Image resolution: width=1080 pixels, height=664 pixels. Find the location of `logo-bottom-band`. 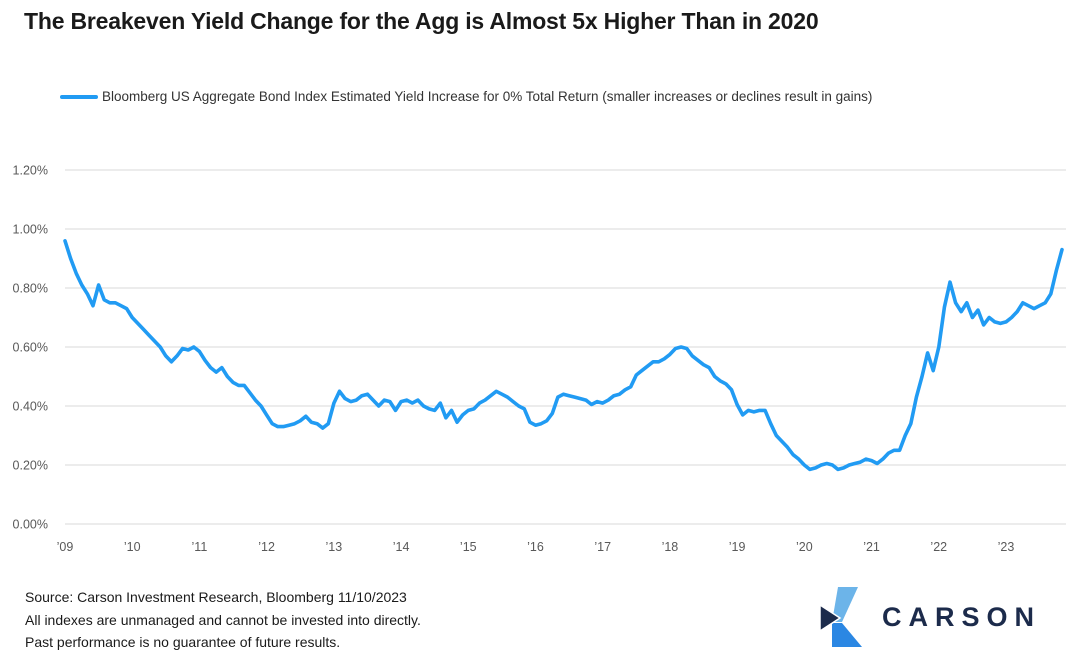

logo-bottom-band is located at coordinates (847, 635).